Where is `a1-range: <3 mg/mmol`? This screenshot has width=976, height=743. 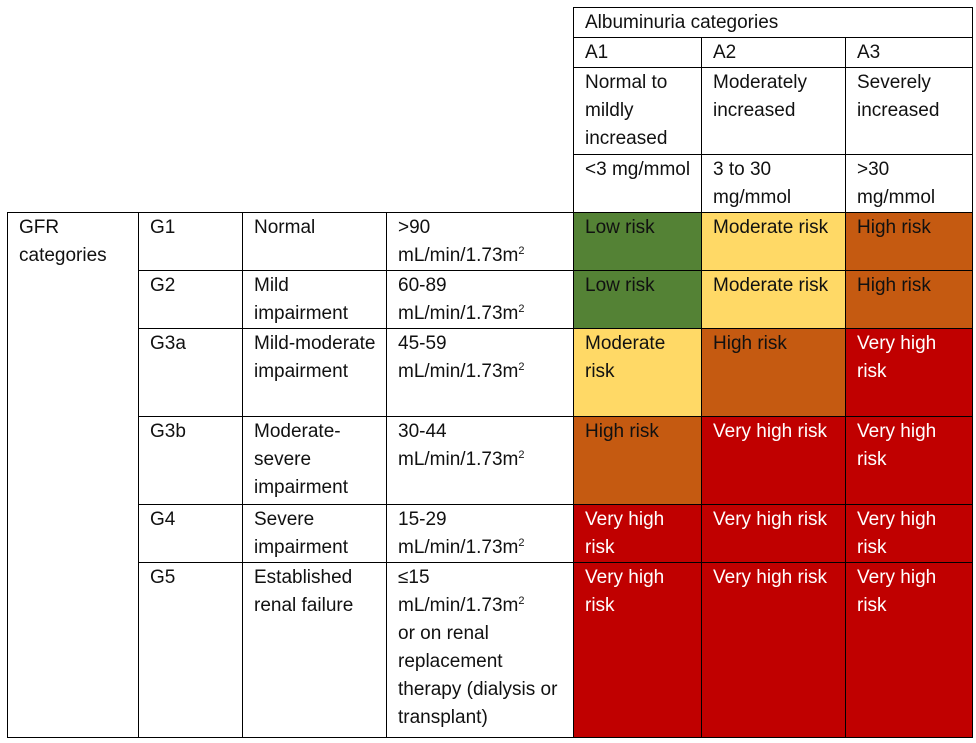 a1-range: <3 mg/mmol is located at coordinates (637, 183).